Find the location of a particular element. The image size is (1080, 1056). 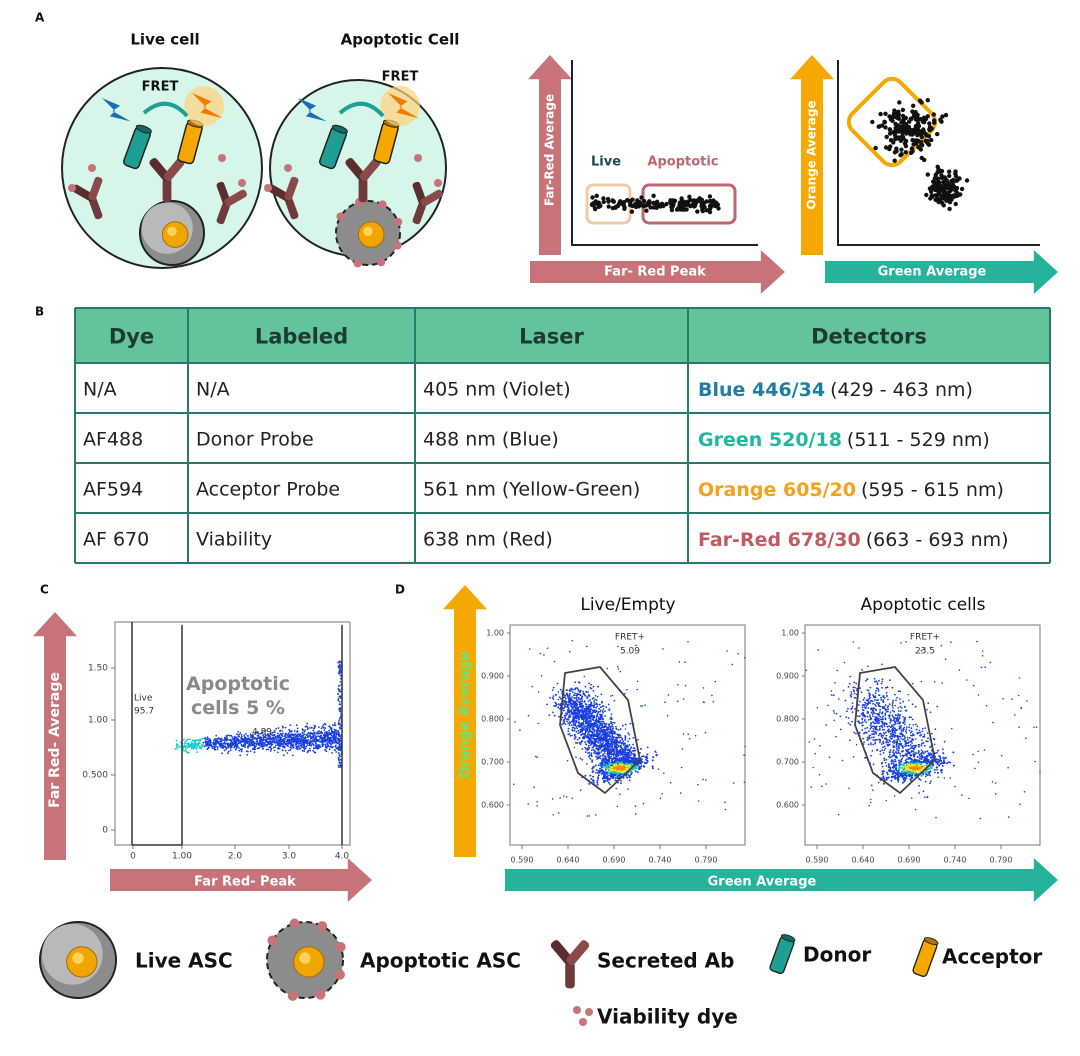

x-tick-label: 0.740 is located at coordinates (660, 860).